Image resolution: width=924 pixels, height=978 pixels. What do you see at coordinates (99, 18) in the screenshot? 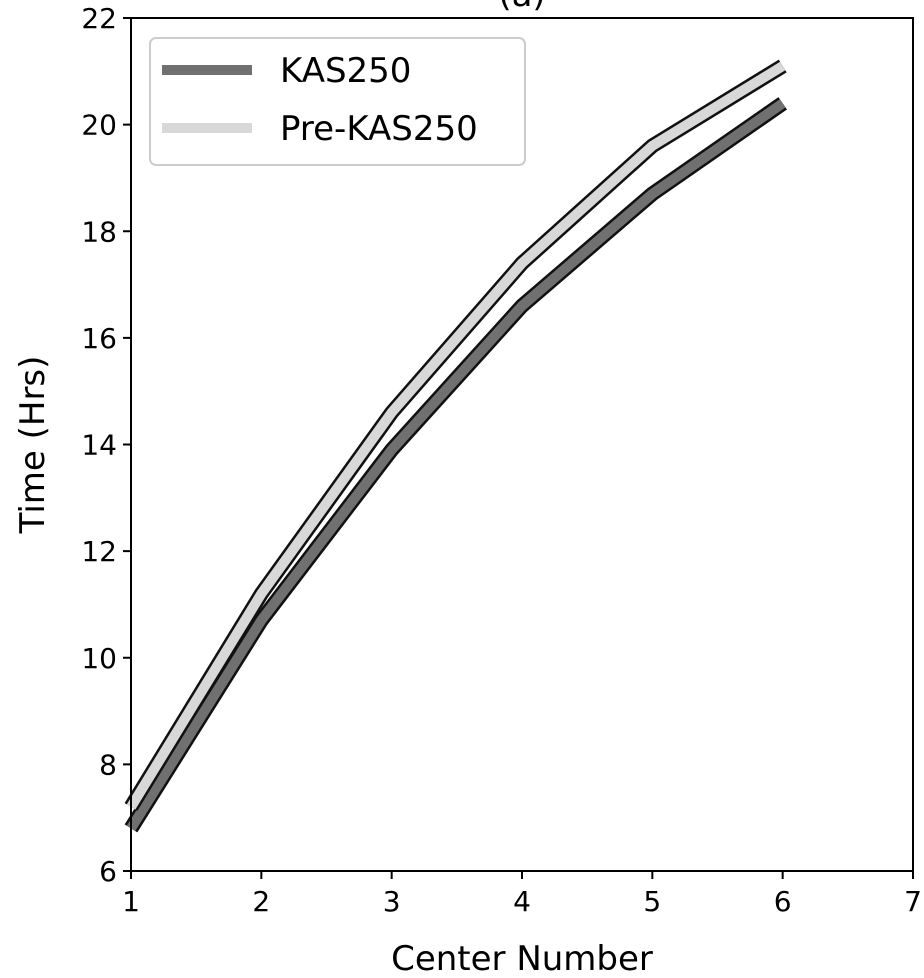
I see `y-tick-label: 22` at bounding box center [99, 18].